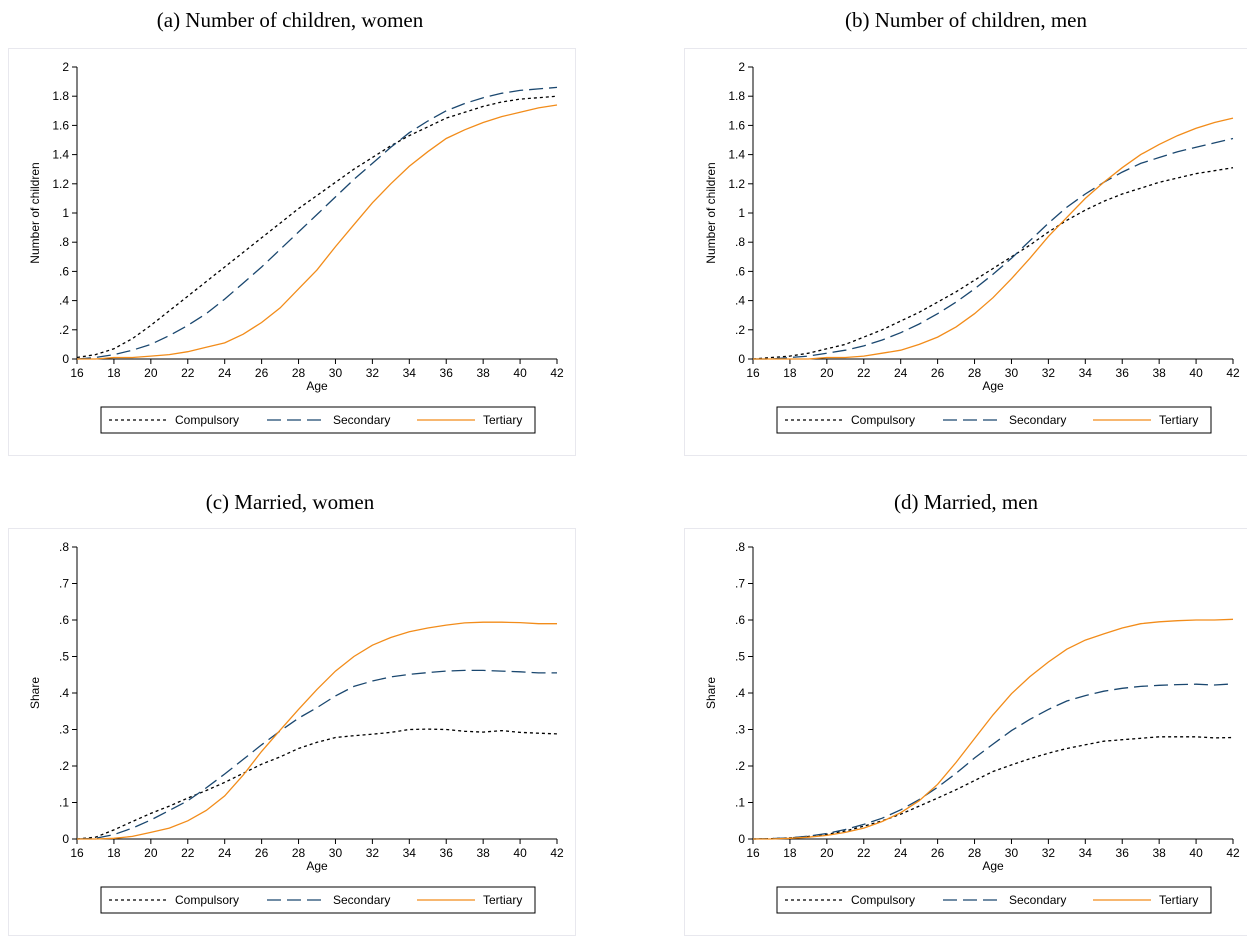  What do you see at coordinates (1086, 373) in the screenshot?
I see `x-tick-label: 34` at bounding box center [1086, 373].